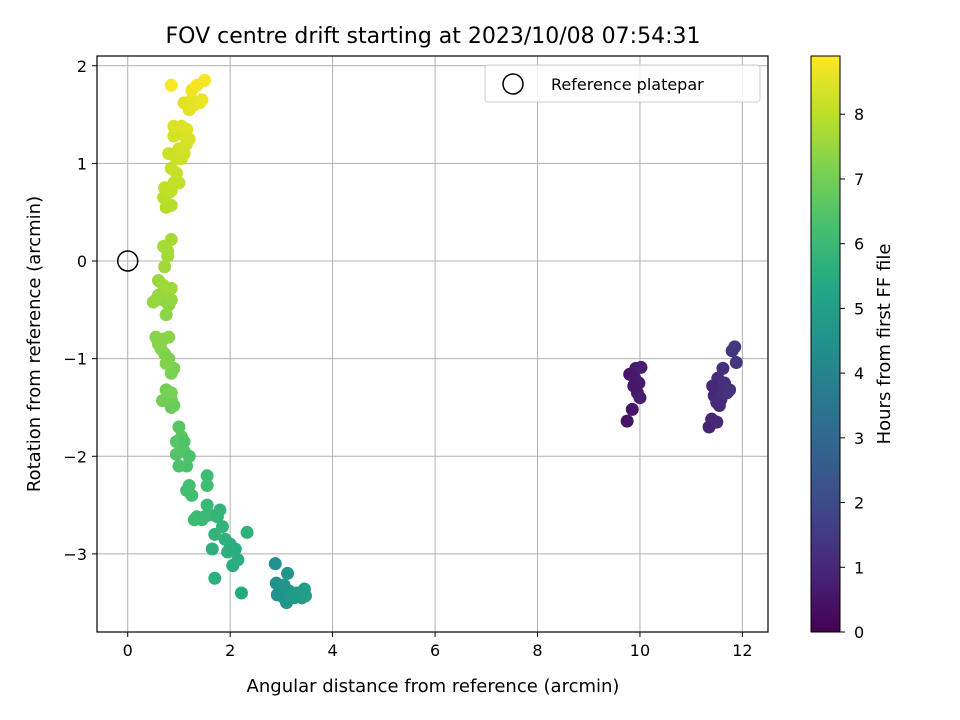 This screenshot has height=720, width=960. What do you see at coordinates (859, 244) in the screenshot?
I see `colorbar-tick-label: 6` at bounding box center [859, 244].